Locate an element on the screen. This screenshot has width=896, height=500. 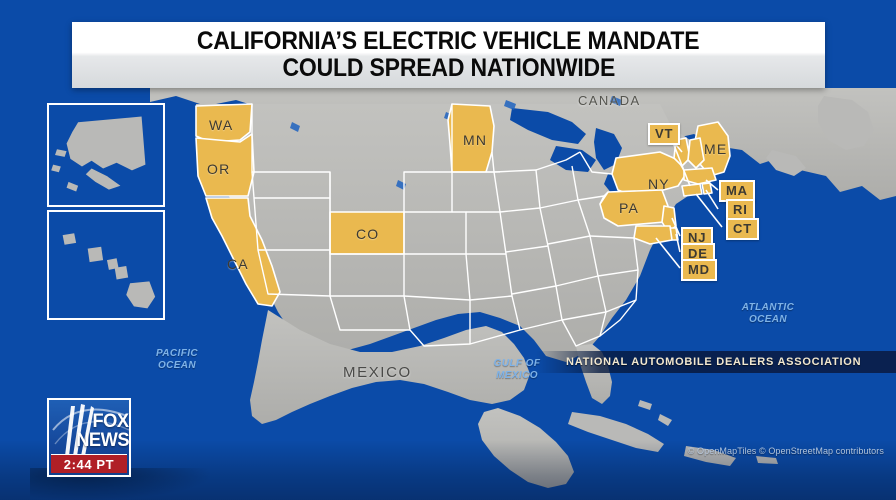
bahamas-landmass is located at coordinates (655, 413).